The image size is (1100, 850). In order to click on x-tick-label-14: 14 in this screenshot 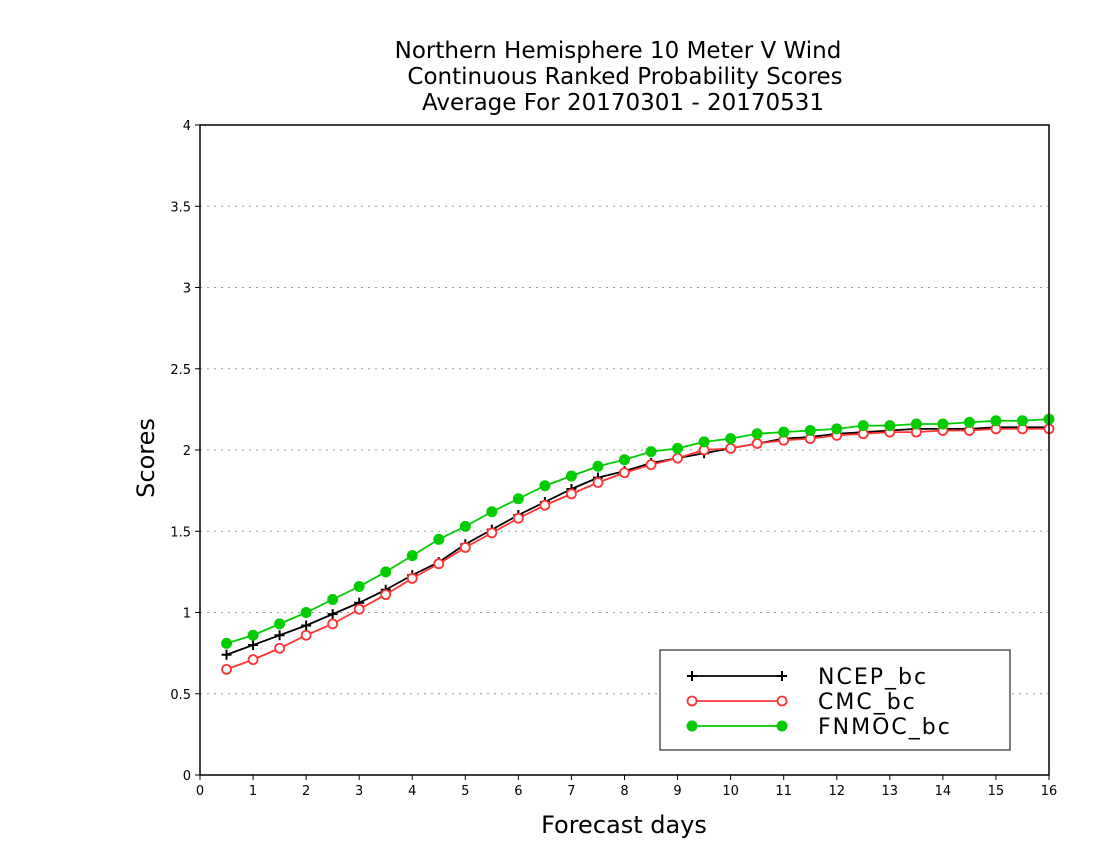, I will do `click(943, 791)`.